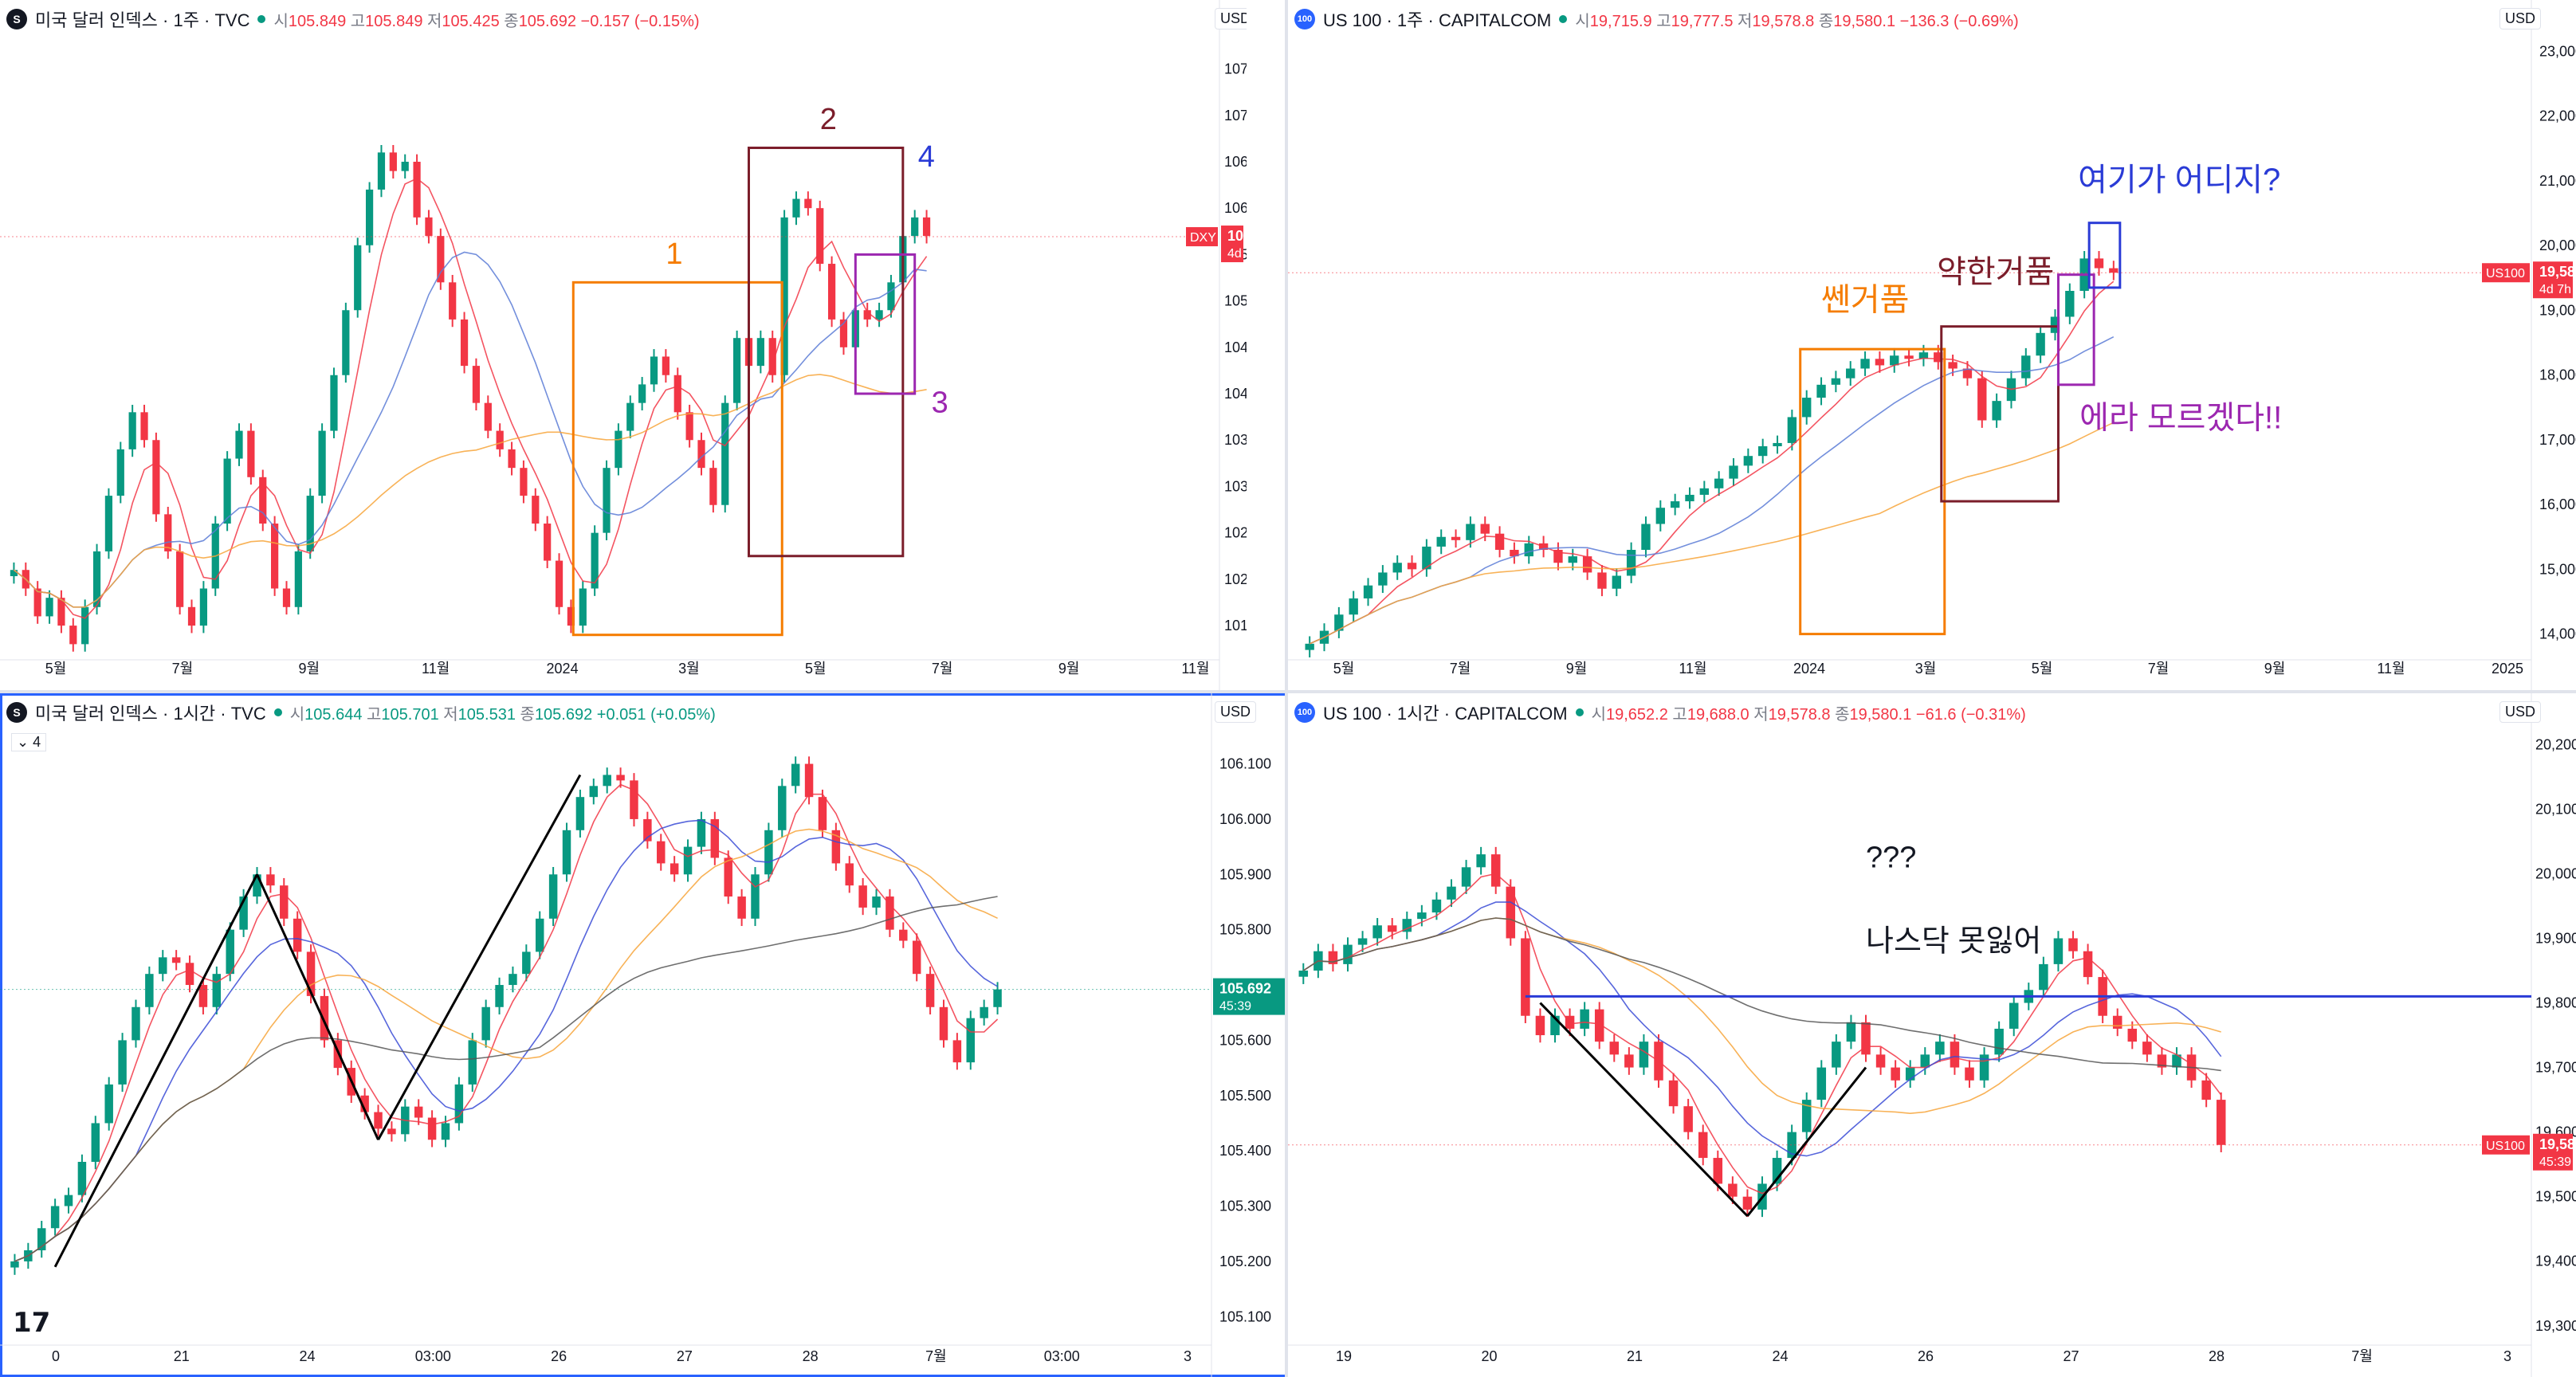  What do you see at coordinates (2075, 329) in the screenshot?
I see `box-dont-know` at bounding box center [2075, 329].